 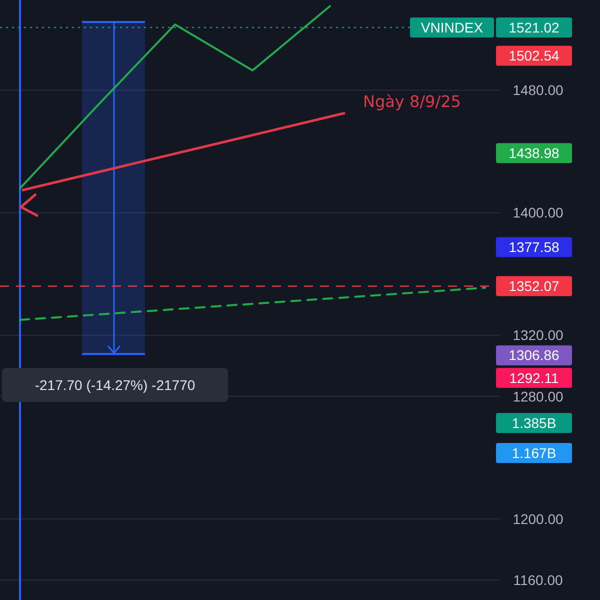 I want to click on y-tick-label: 1400.00, so click(x=538, y=212).